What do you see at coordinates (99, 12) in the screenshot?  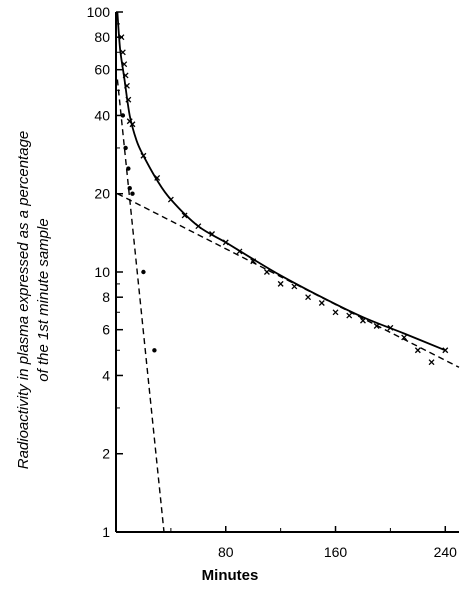 I see `y-tick-label: 100` at bounding box center [99, 12].